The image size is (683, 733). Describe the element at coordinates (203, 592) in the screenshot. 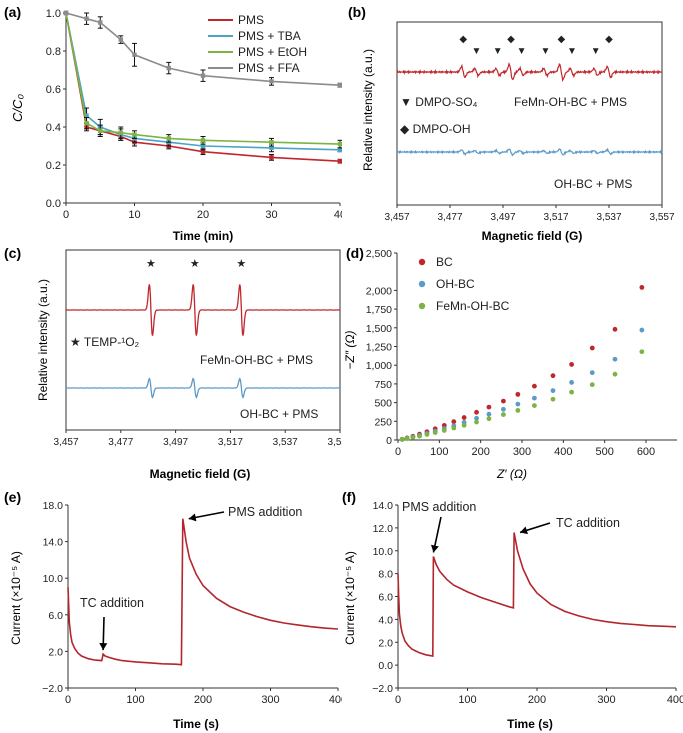

I see `e-current-line` at that location.